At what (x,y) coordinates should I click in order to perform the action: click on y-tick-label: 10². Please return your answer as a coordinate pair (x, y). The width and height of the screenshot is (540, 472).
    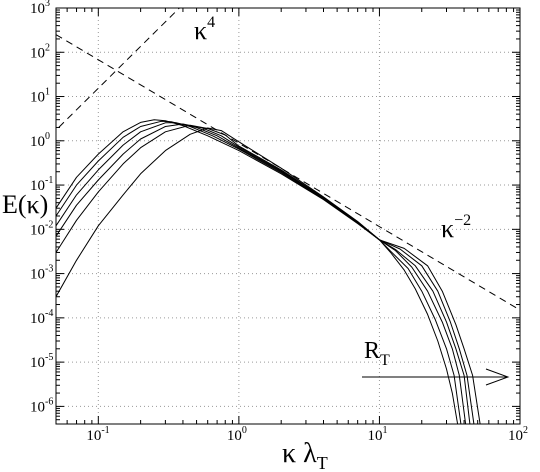
    Looking at the image, I should click on (40, 51).